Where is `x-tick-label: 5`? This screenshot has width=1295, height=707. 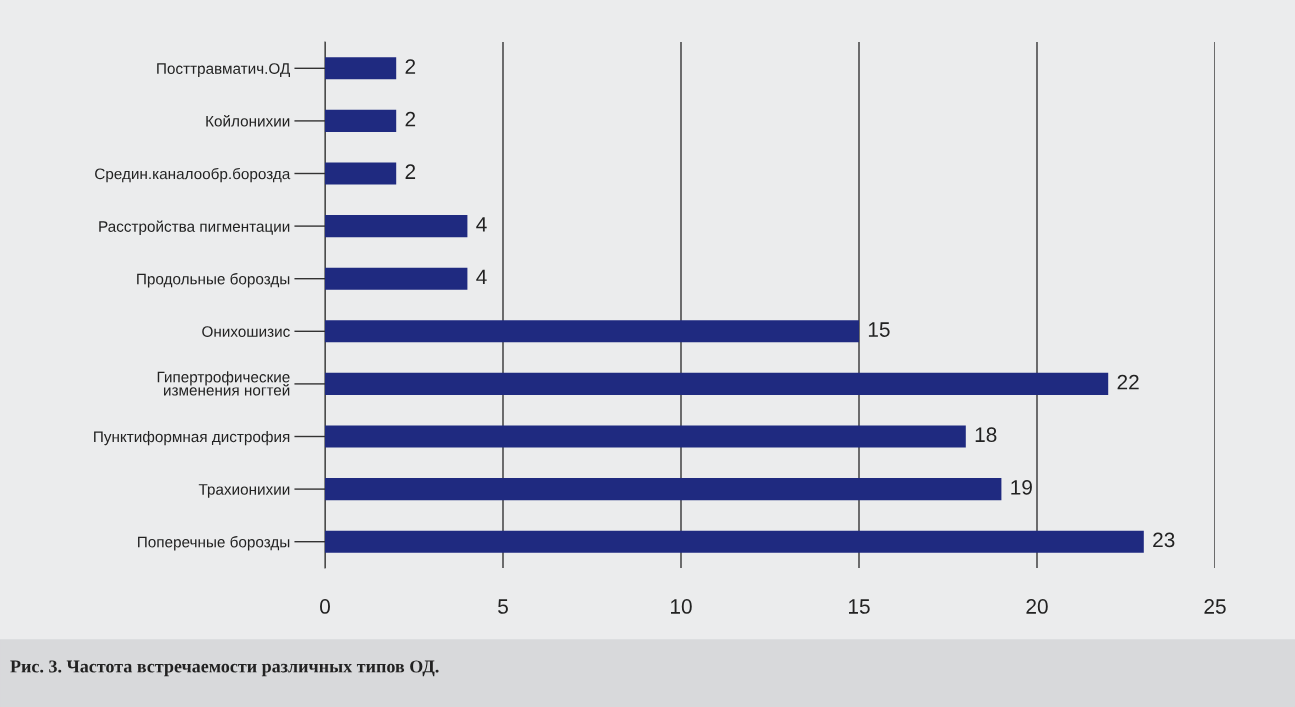
x-tick-label: 5 is located at coordinates (503, 606).